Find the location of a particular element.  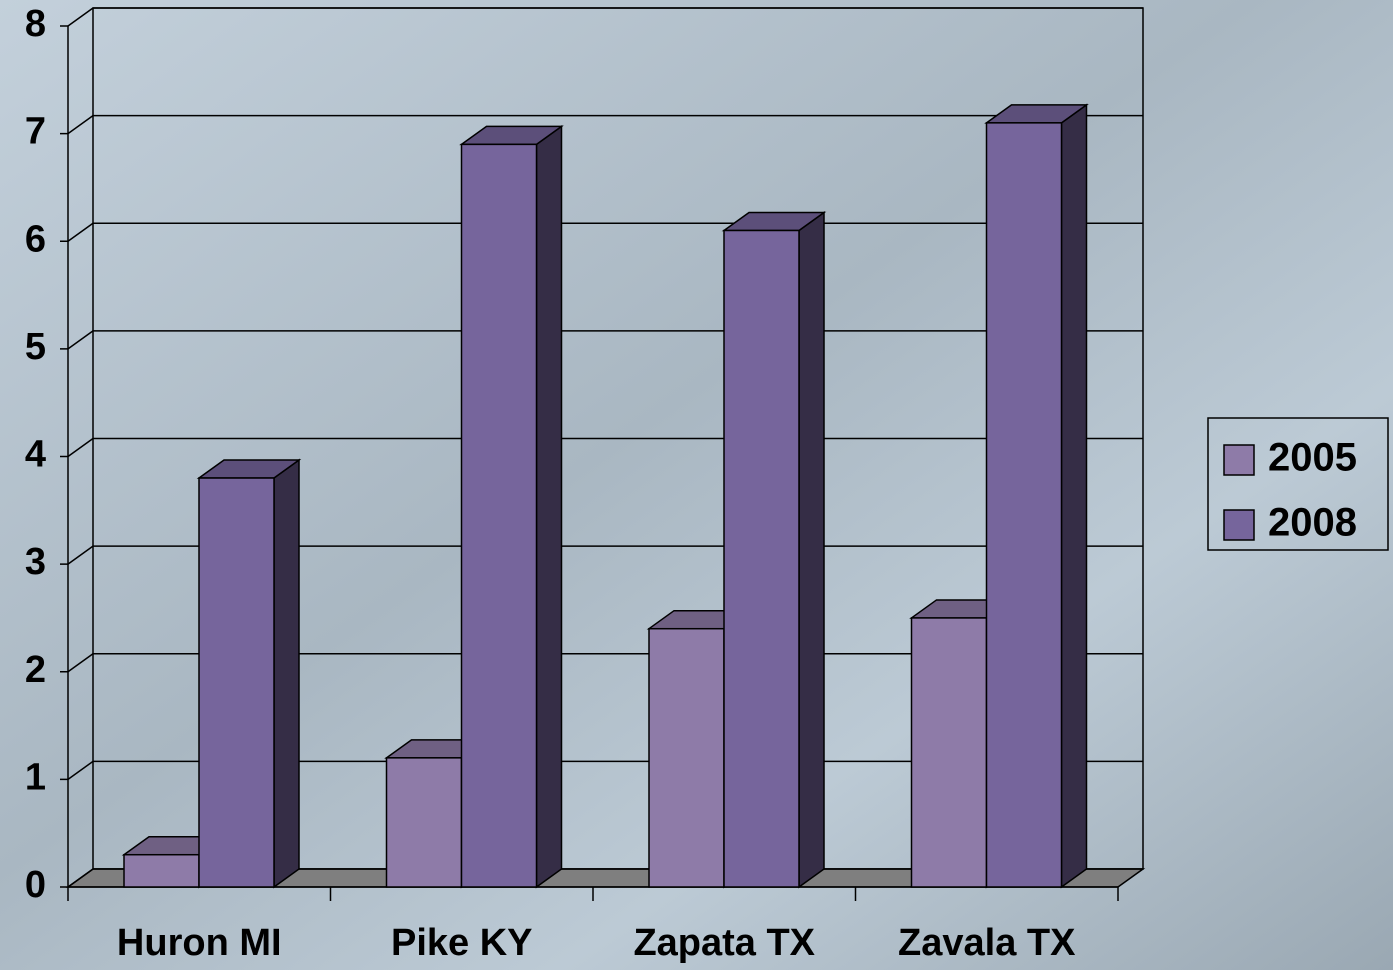

legend: 2005 2008 is located at coordinates (1298, 484).